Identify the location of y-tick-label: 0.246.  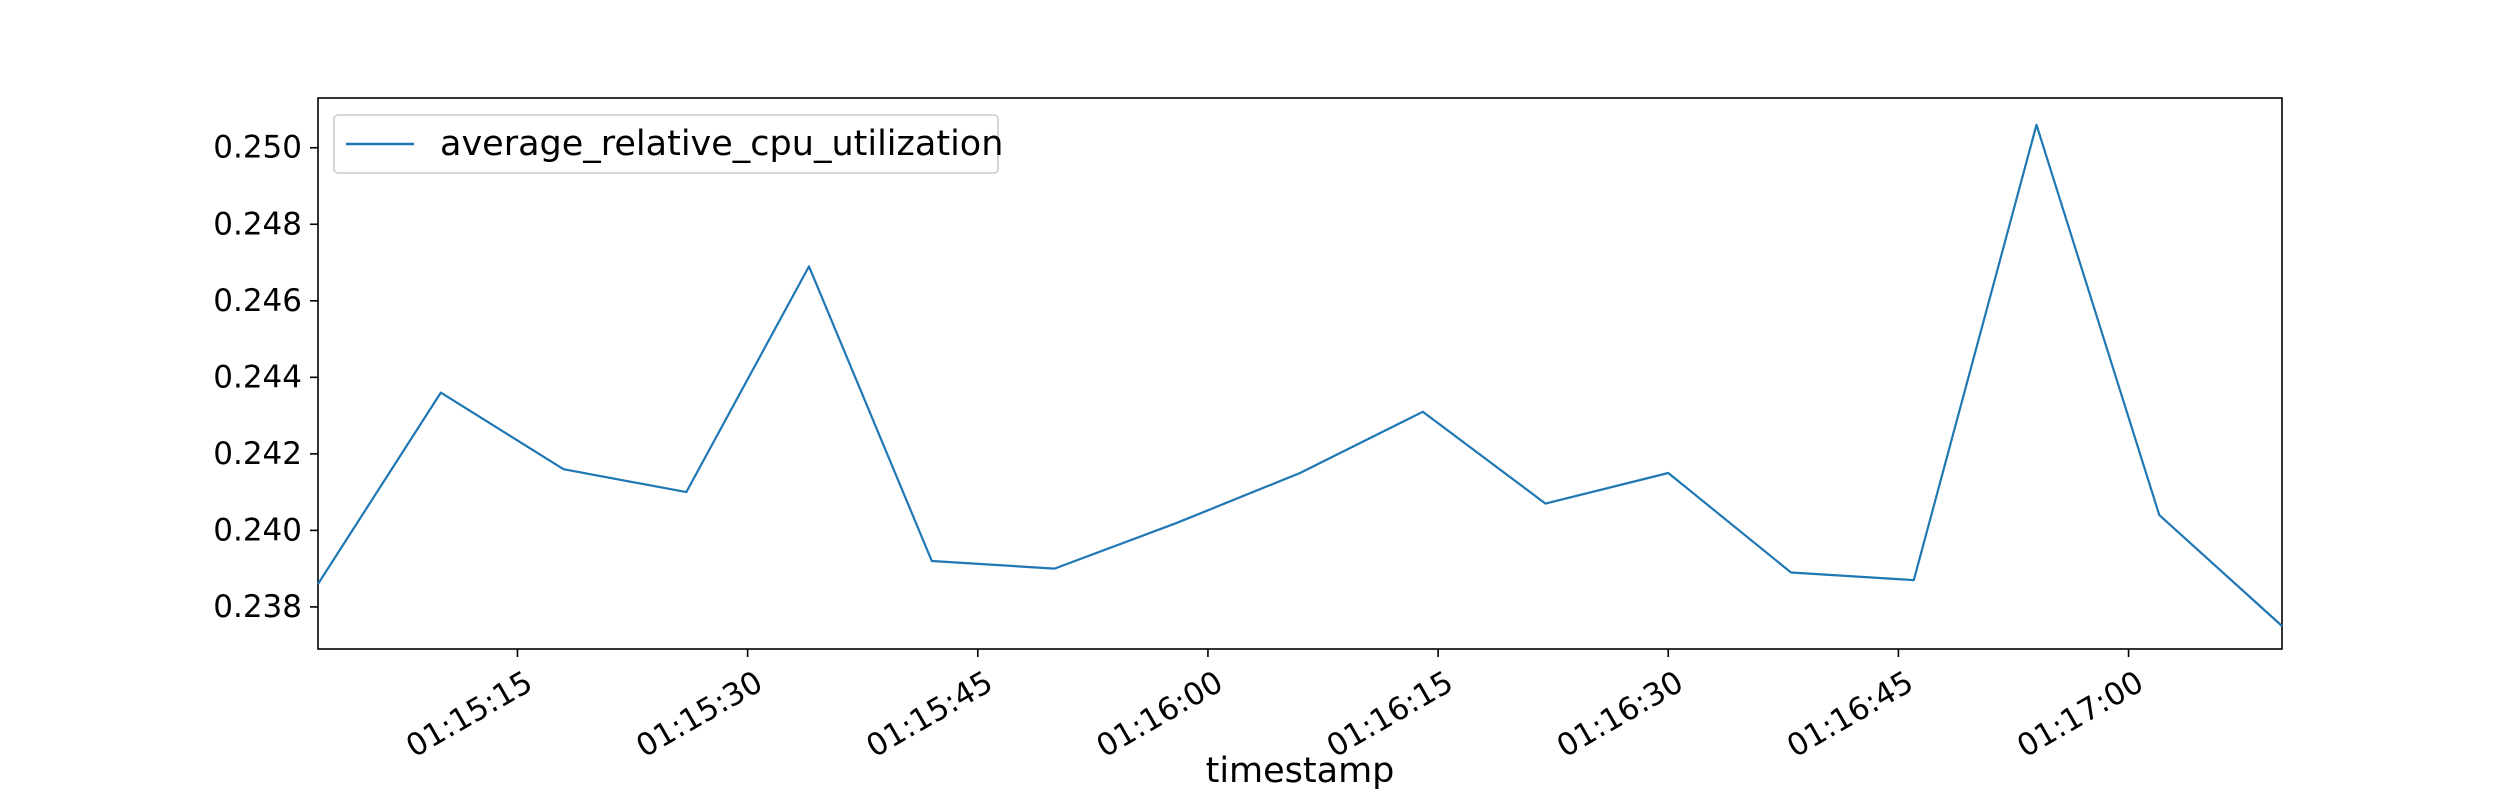
(257, 301).